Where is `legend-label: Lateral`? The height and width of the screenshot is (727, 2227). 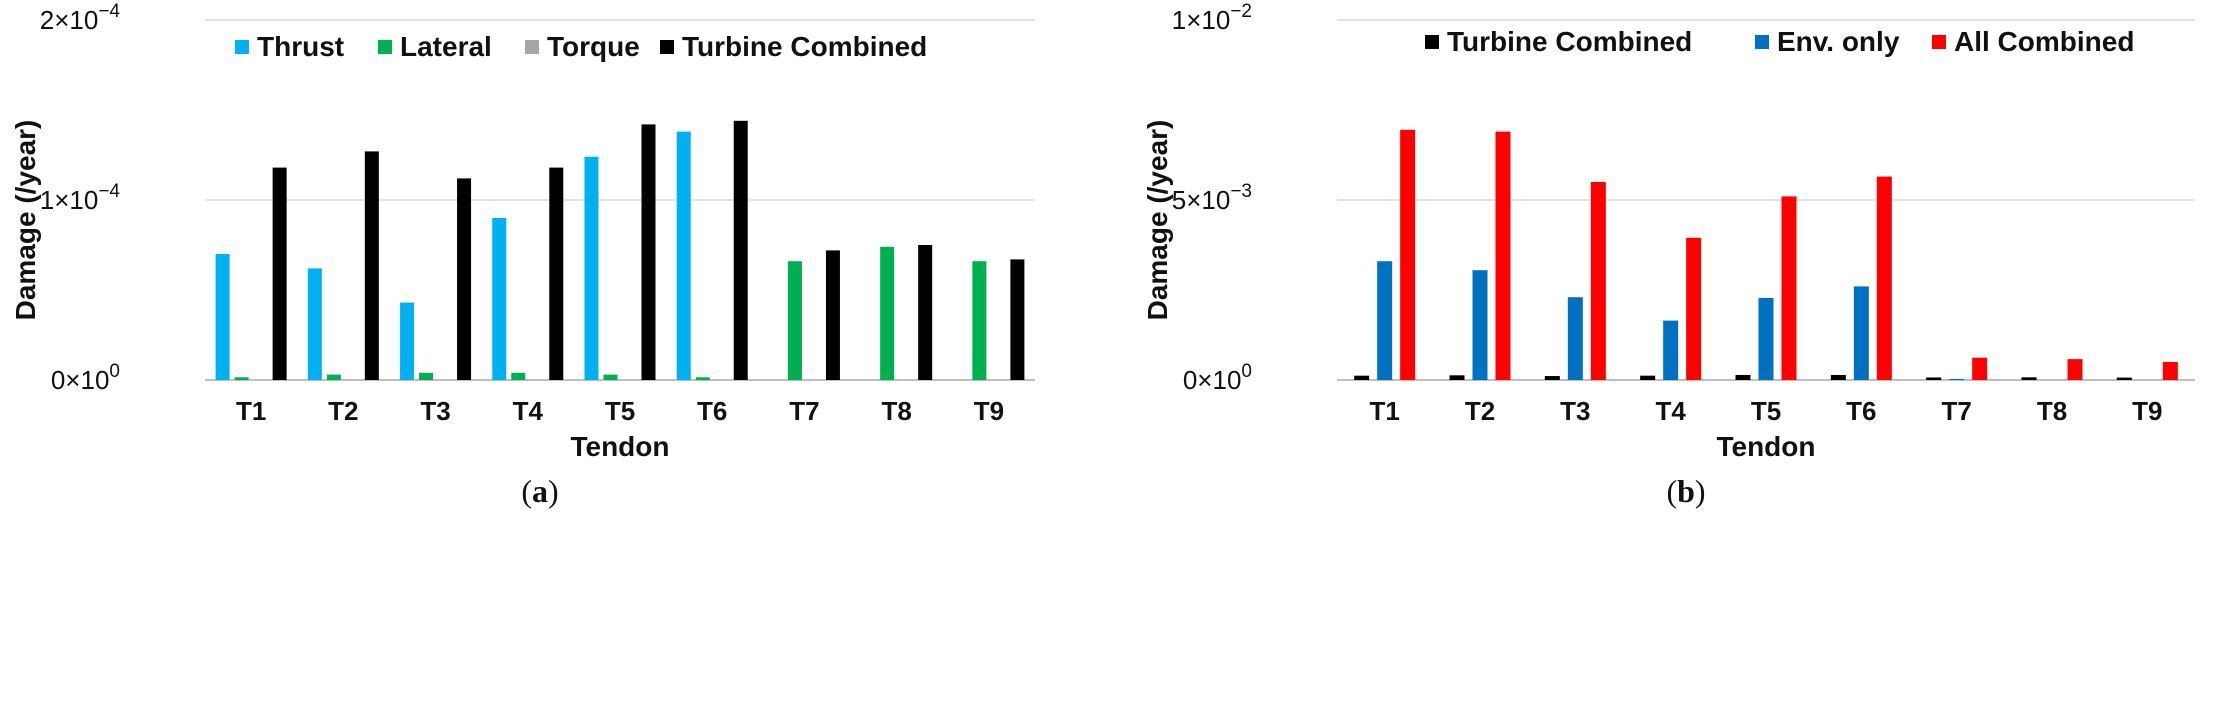 legend-label: Lateral is located at coordinates (446, 46).